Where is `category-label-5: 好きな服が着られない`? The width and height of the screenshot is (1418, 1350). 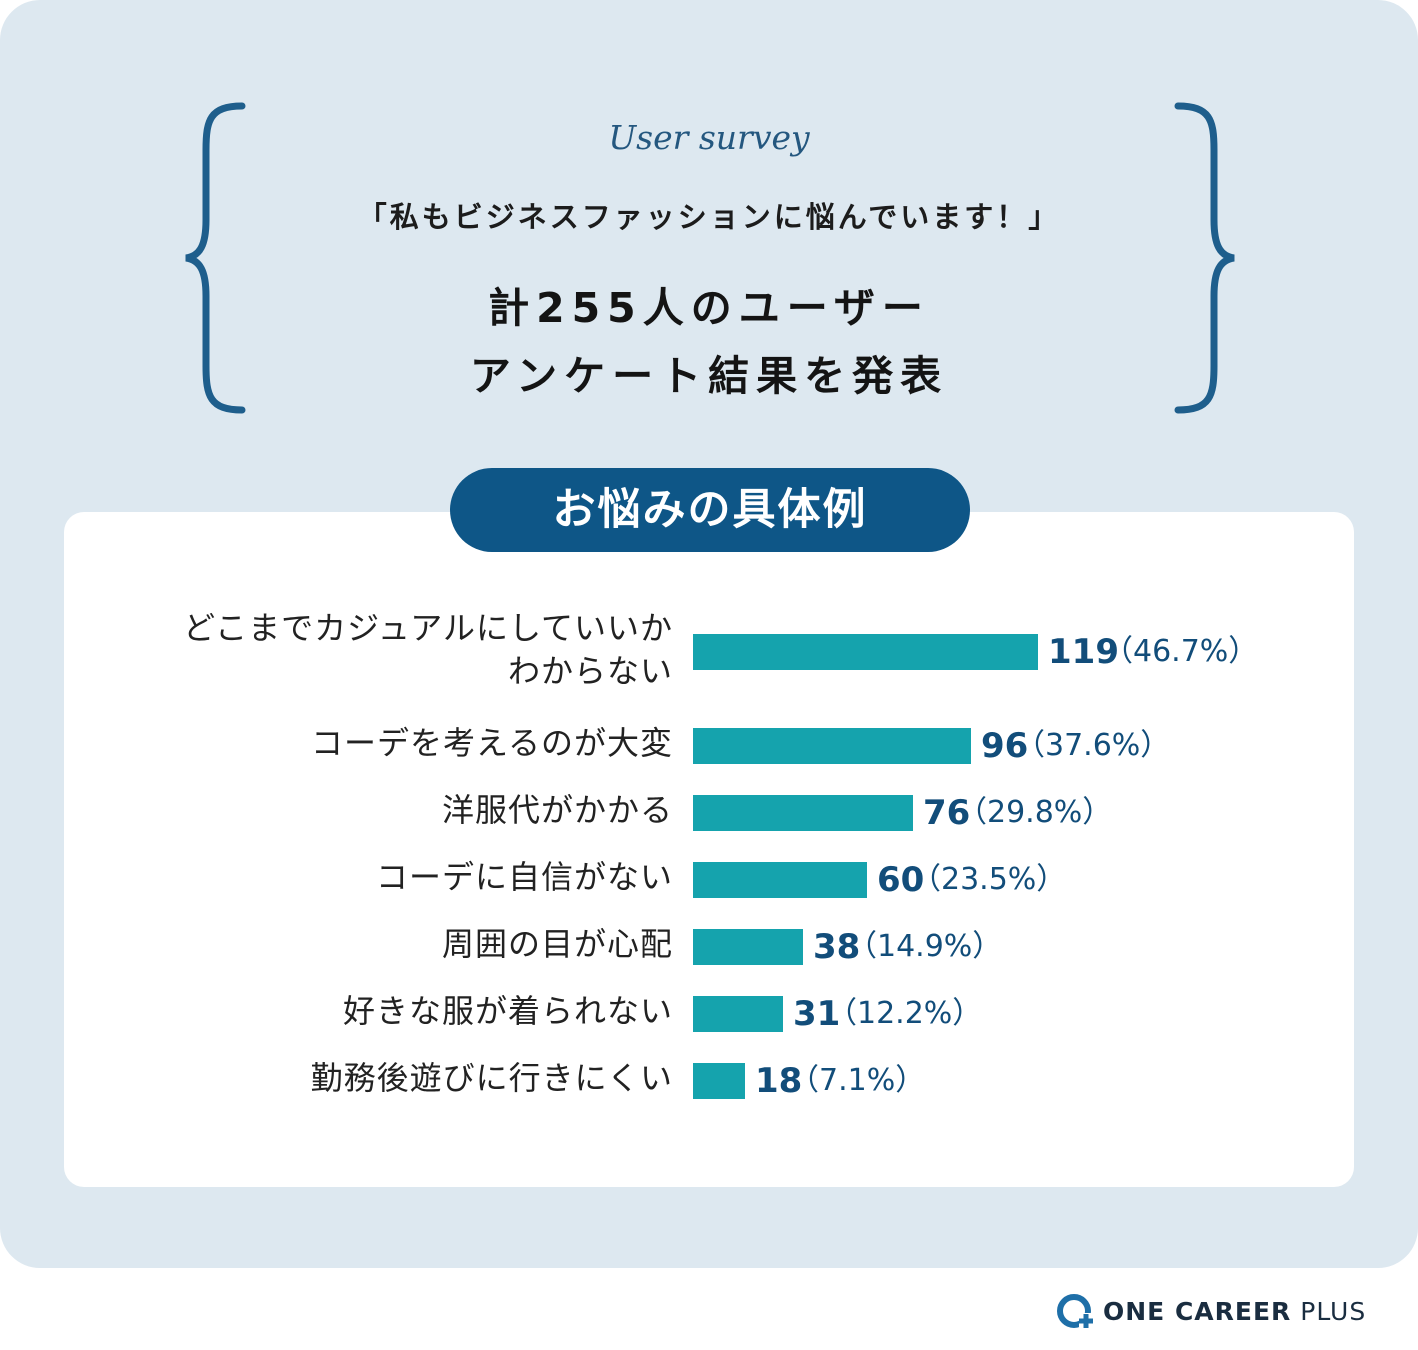
category-label-5: 好きな服が着られない is located at coordinates (393, 1011).